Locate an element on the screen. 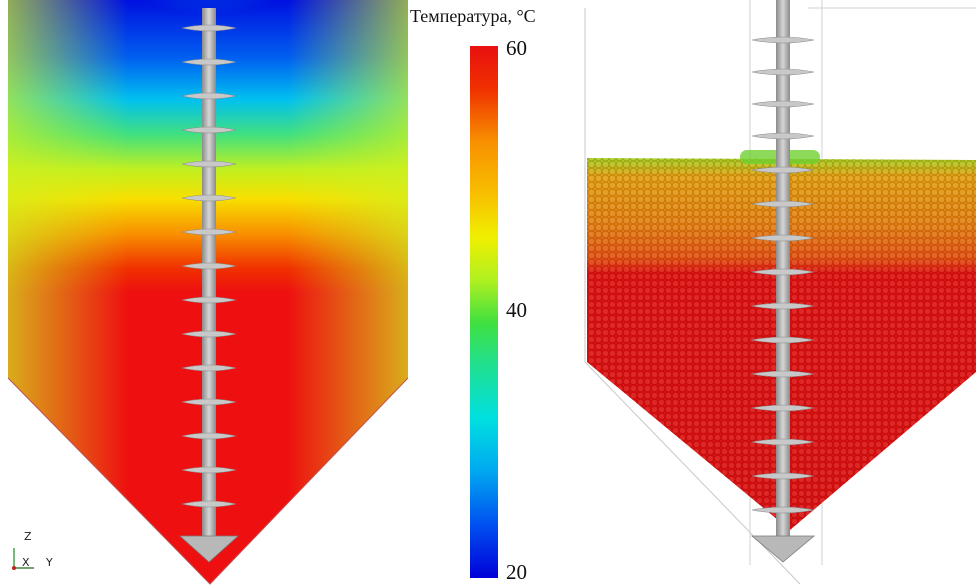 The width and height of the screenshot is (976, 588). screw-conveyor-left is located at coordinates (209, 285).